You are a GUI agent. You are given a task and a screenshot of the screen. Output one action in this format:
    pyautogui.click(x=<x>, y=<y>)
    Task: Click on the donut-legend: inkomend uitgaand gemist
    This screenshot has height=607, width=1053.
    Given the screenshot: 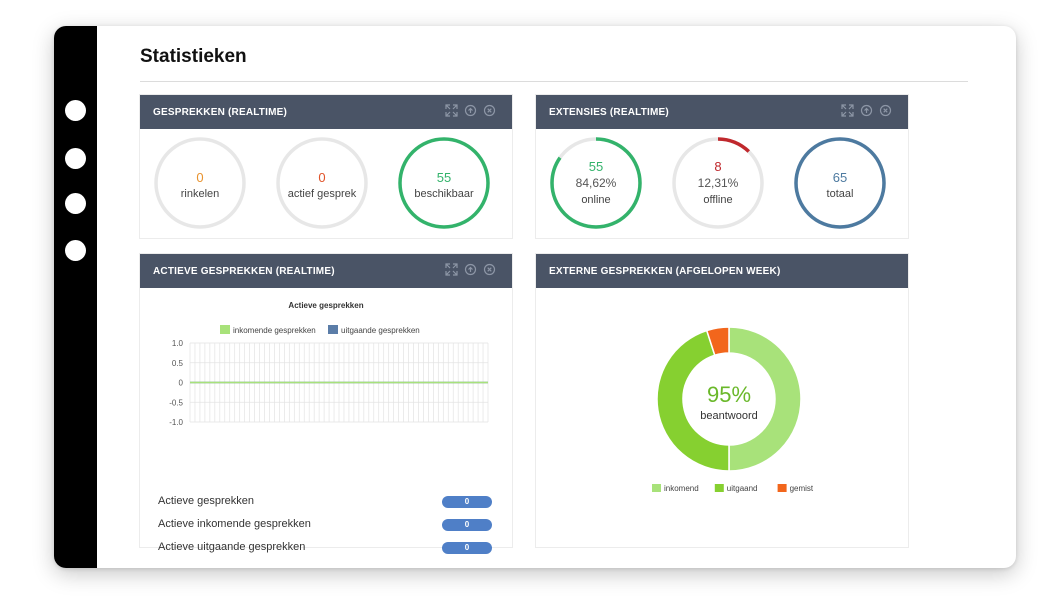 What is the action you would take?
    pyautogui.click(x=733, y=488)
    